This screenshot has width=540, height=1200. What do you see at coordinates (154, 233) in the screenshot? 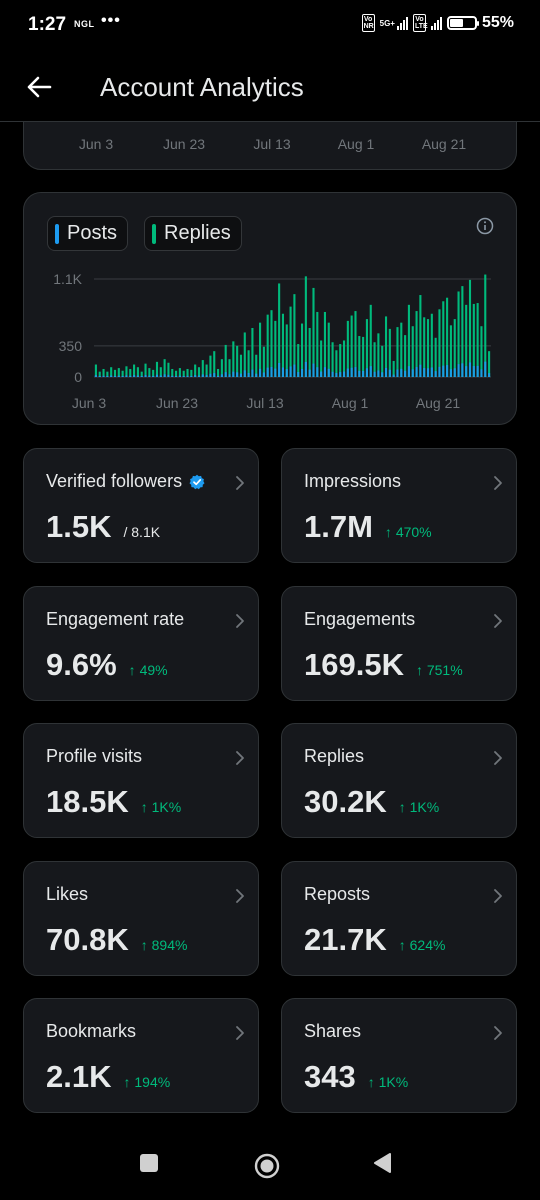
I see `legend-swatch-replies` at bounding box center [154, 233].